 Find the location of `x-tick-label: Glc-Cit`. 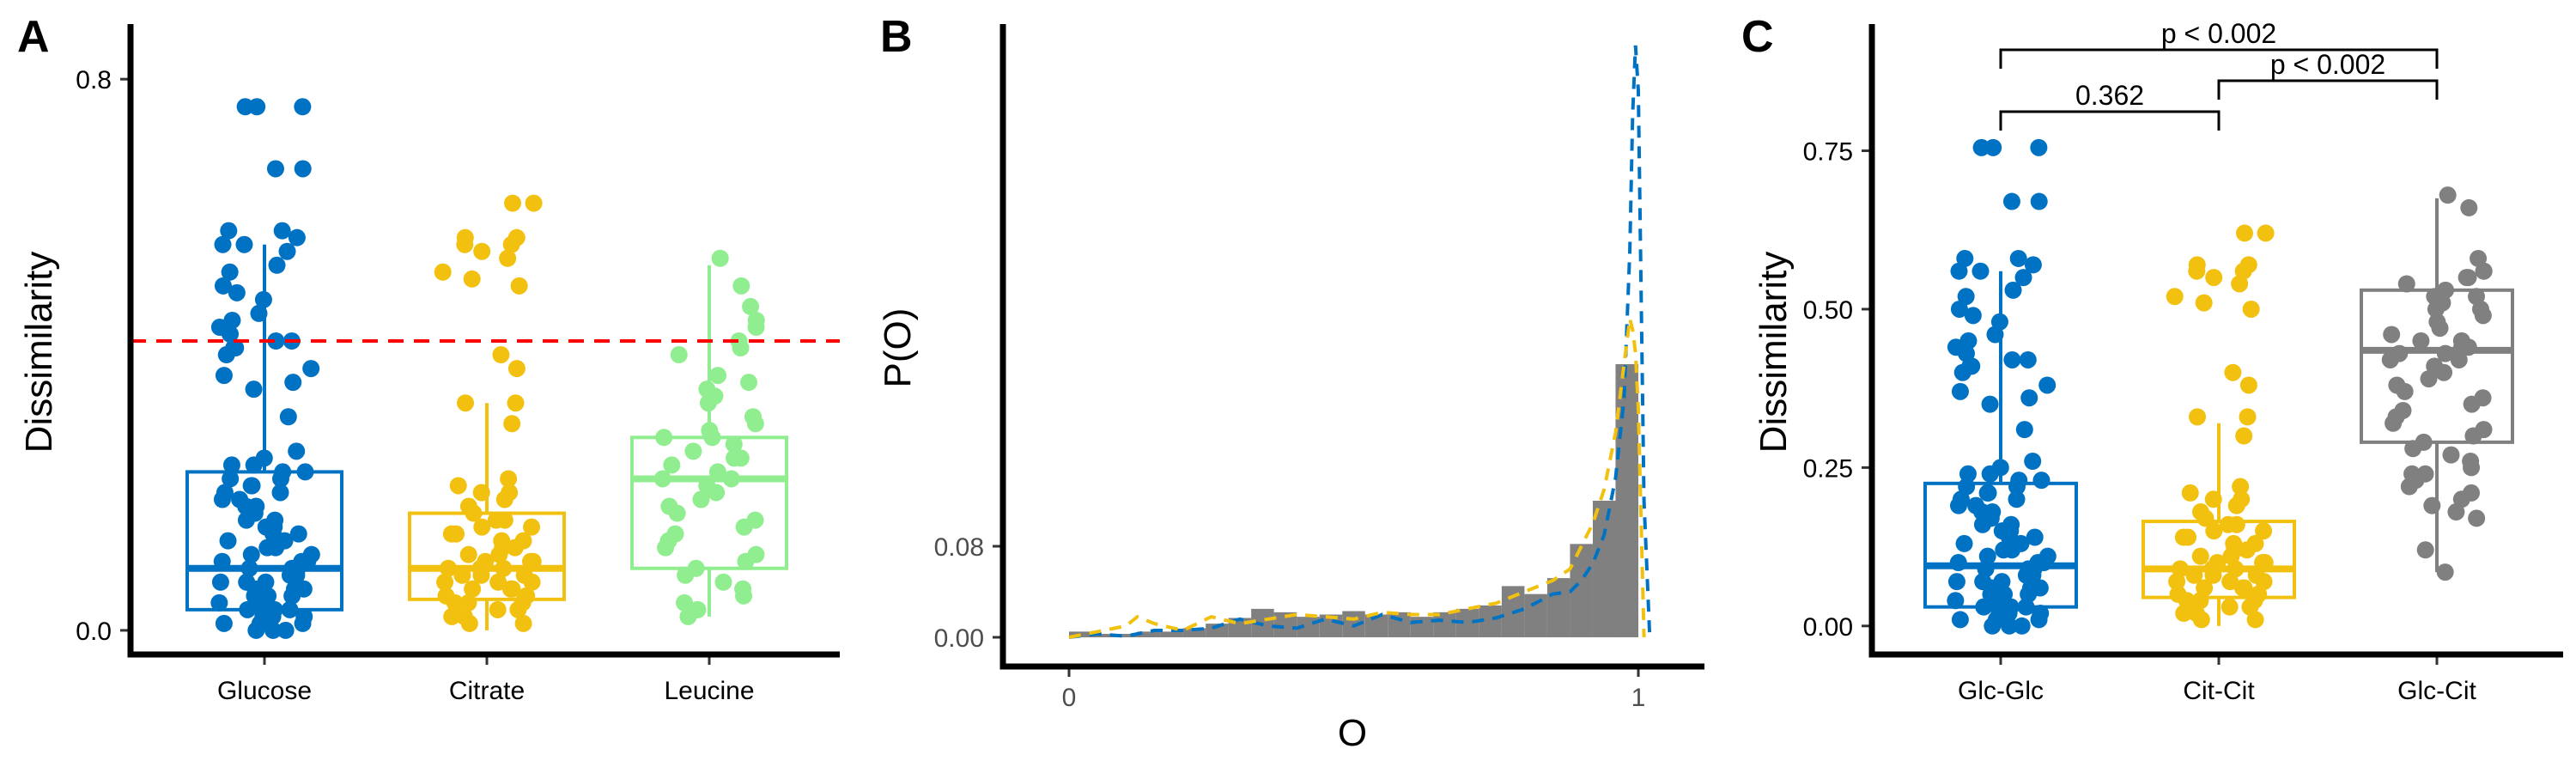

x-tick-label: Glc-Cit is located at coordinates (2436, 691).